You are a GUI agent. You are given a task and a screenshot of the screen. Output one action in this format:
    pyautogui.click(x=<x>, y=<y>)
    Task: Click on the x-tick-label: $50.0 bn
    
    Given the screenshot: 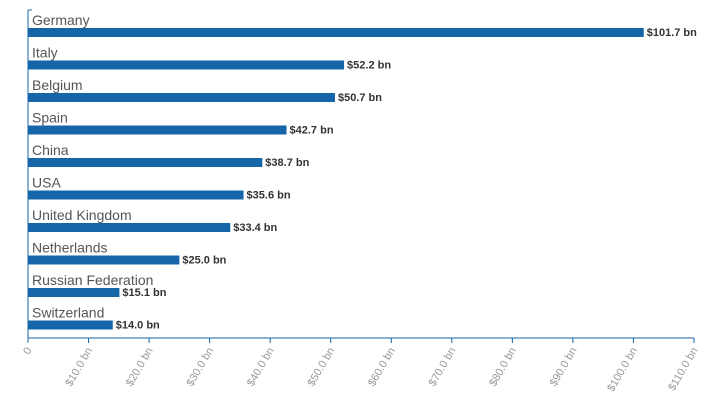 What is the action you would take?
    pyautogui.click(x=322, y=367)
    